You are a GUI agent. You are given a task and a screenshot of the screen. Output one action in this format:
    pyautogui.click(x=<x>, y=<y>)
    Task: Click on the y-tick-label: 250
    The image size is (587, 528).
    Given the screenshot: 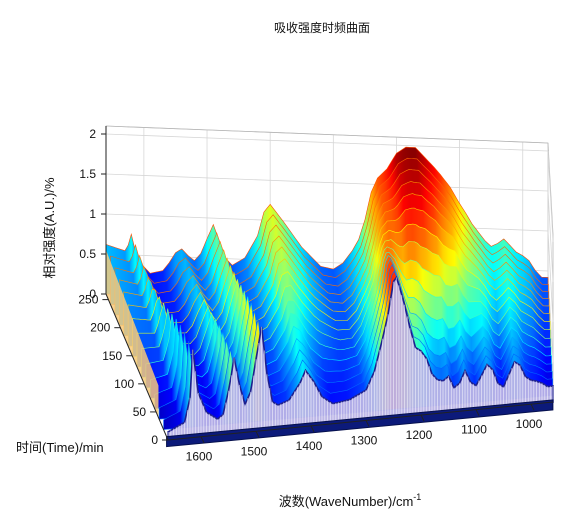 What is the action you would take?
    pyautogui.click(x=88, y=300)
    